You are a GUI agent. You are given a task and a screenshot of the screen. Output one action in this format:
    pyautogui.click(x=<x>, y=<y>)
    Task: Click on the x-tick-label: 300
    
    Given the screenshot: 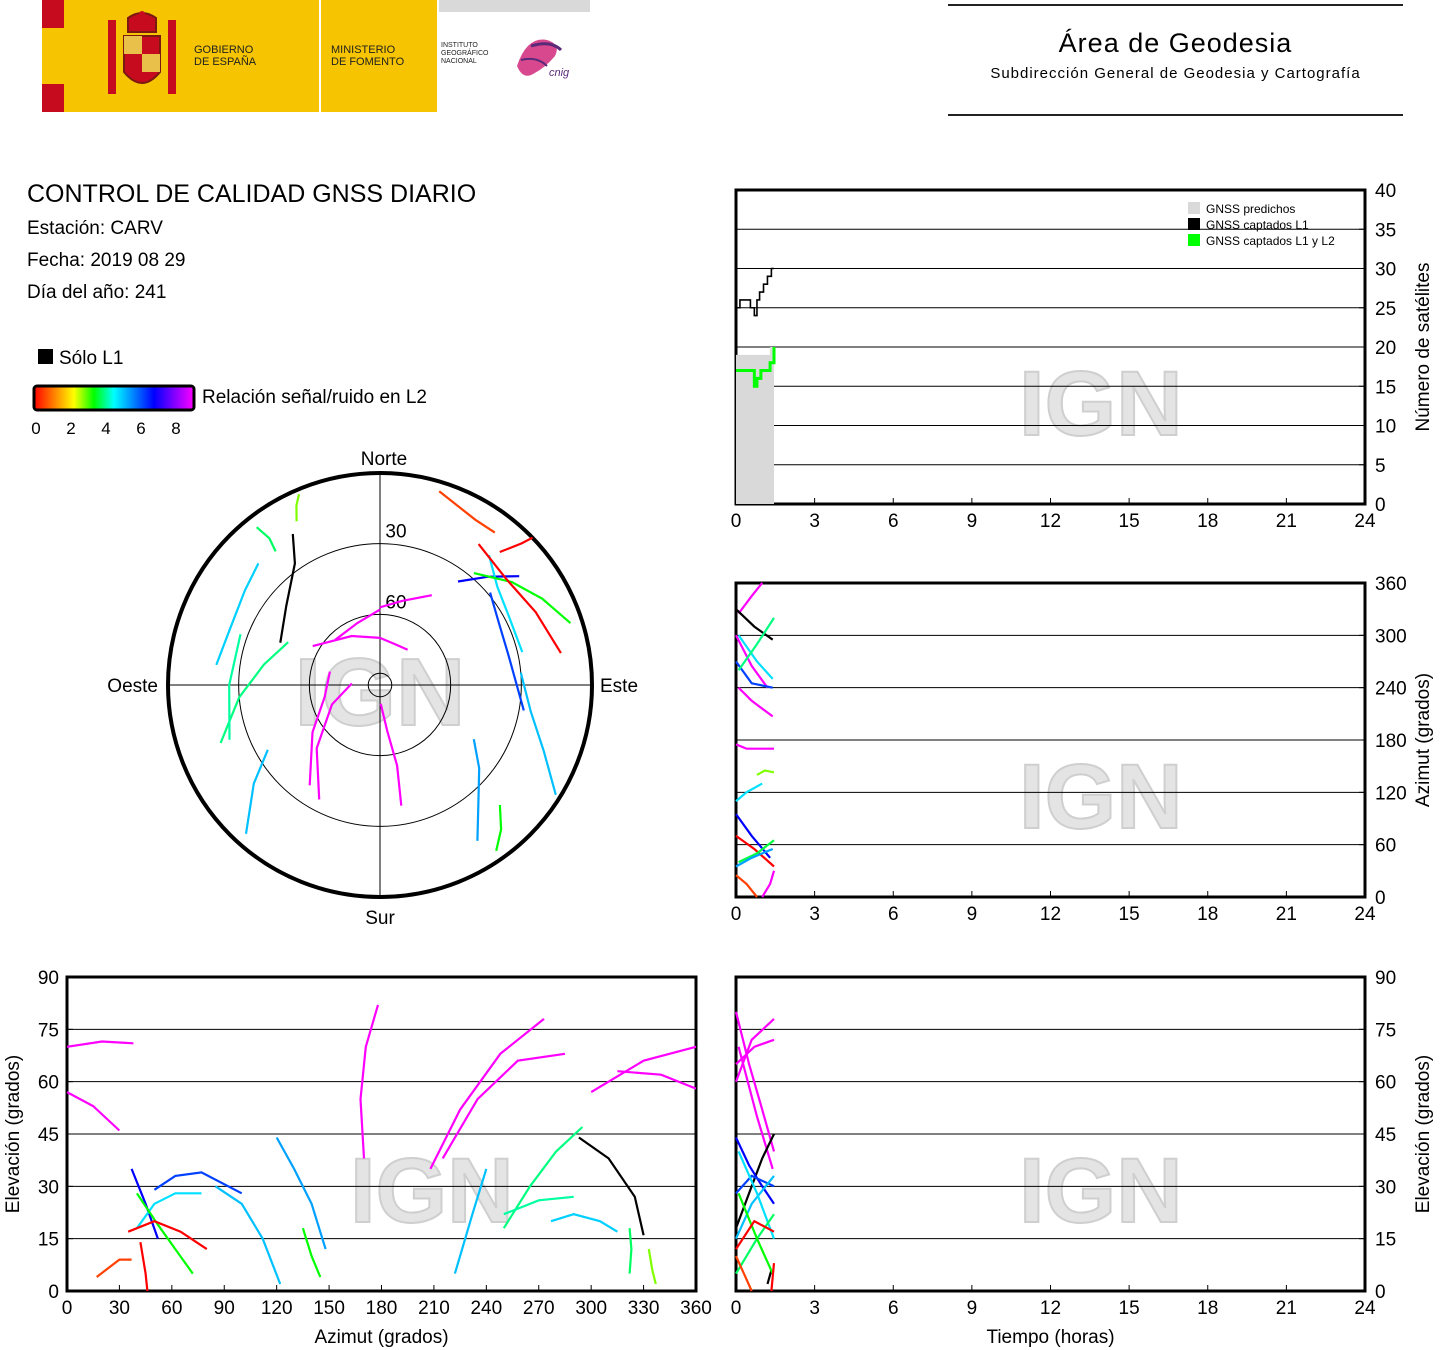 What is the action you would take?
    pyautogui.click(x=591, y=1308)
    